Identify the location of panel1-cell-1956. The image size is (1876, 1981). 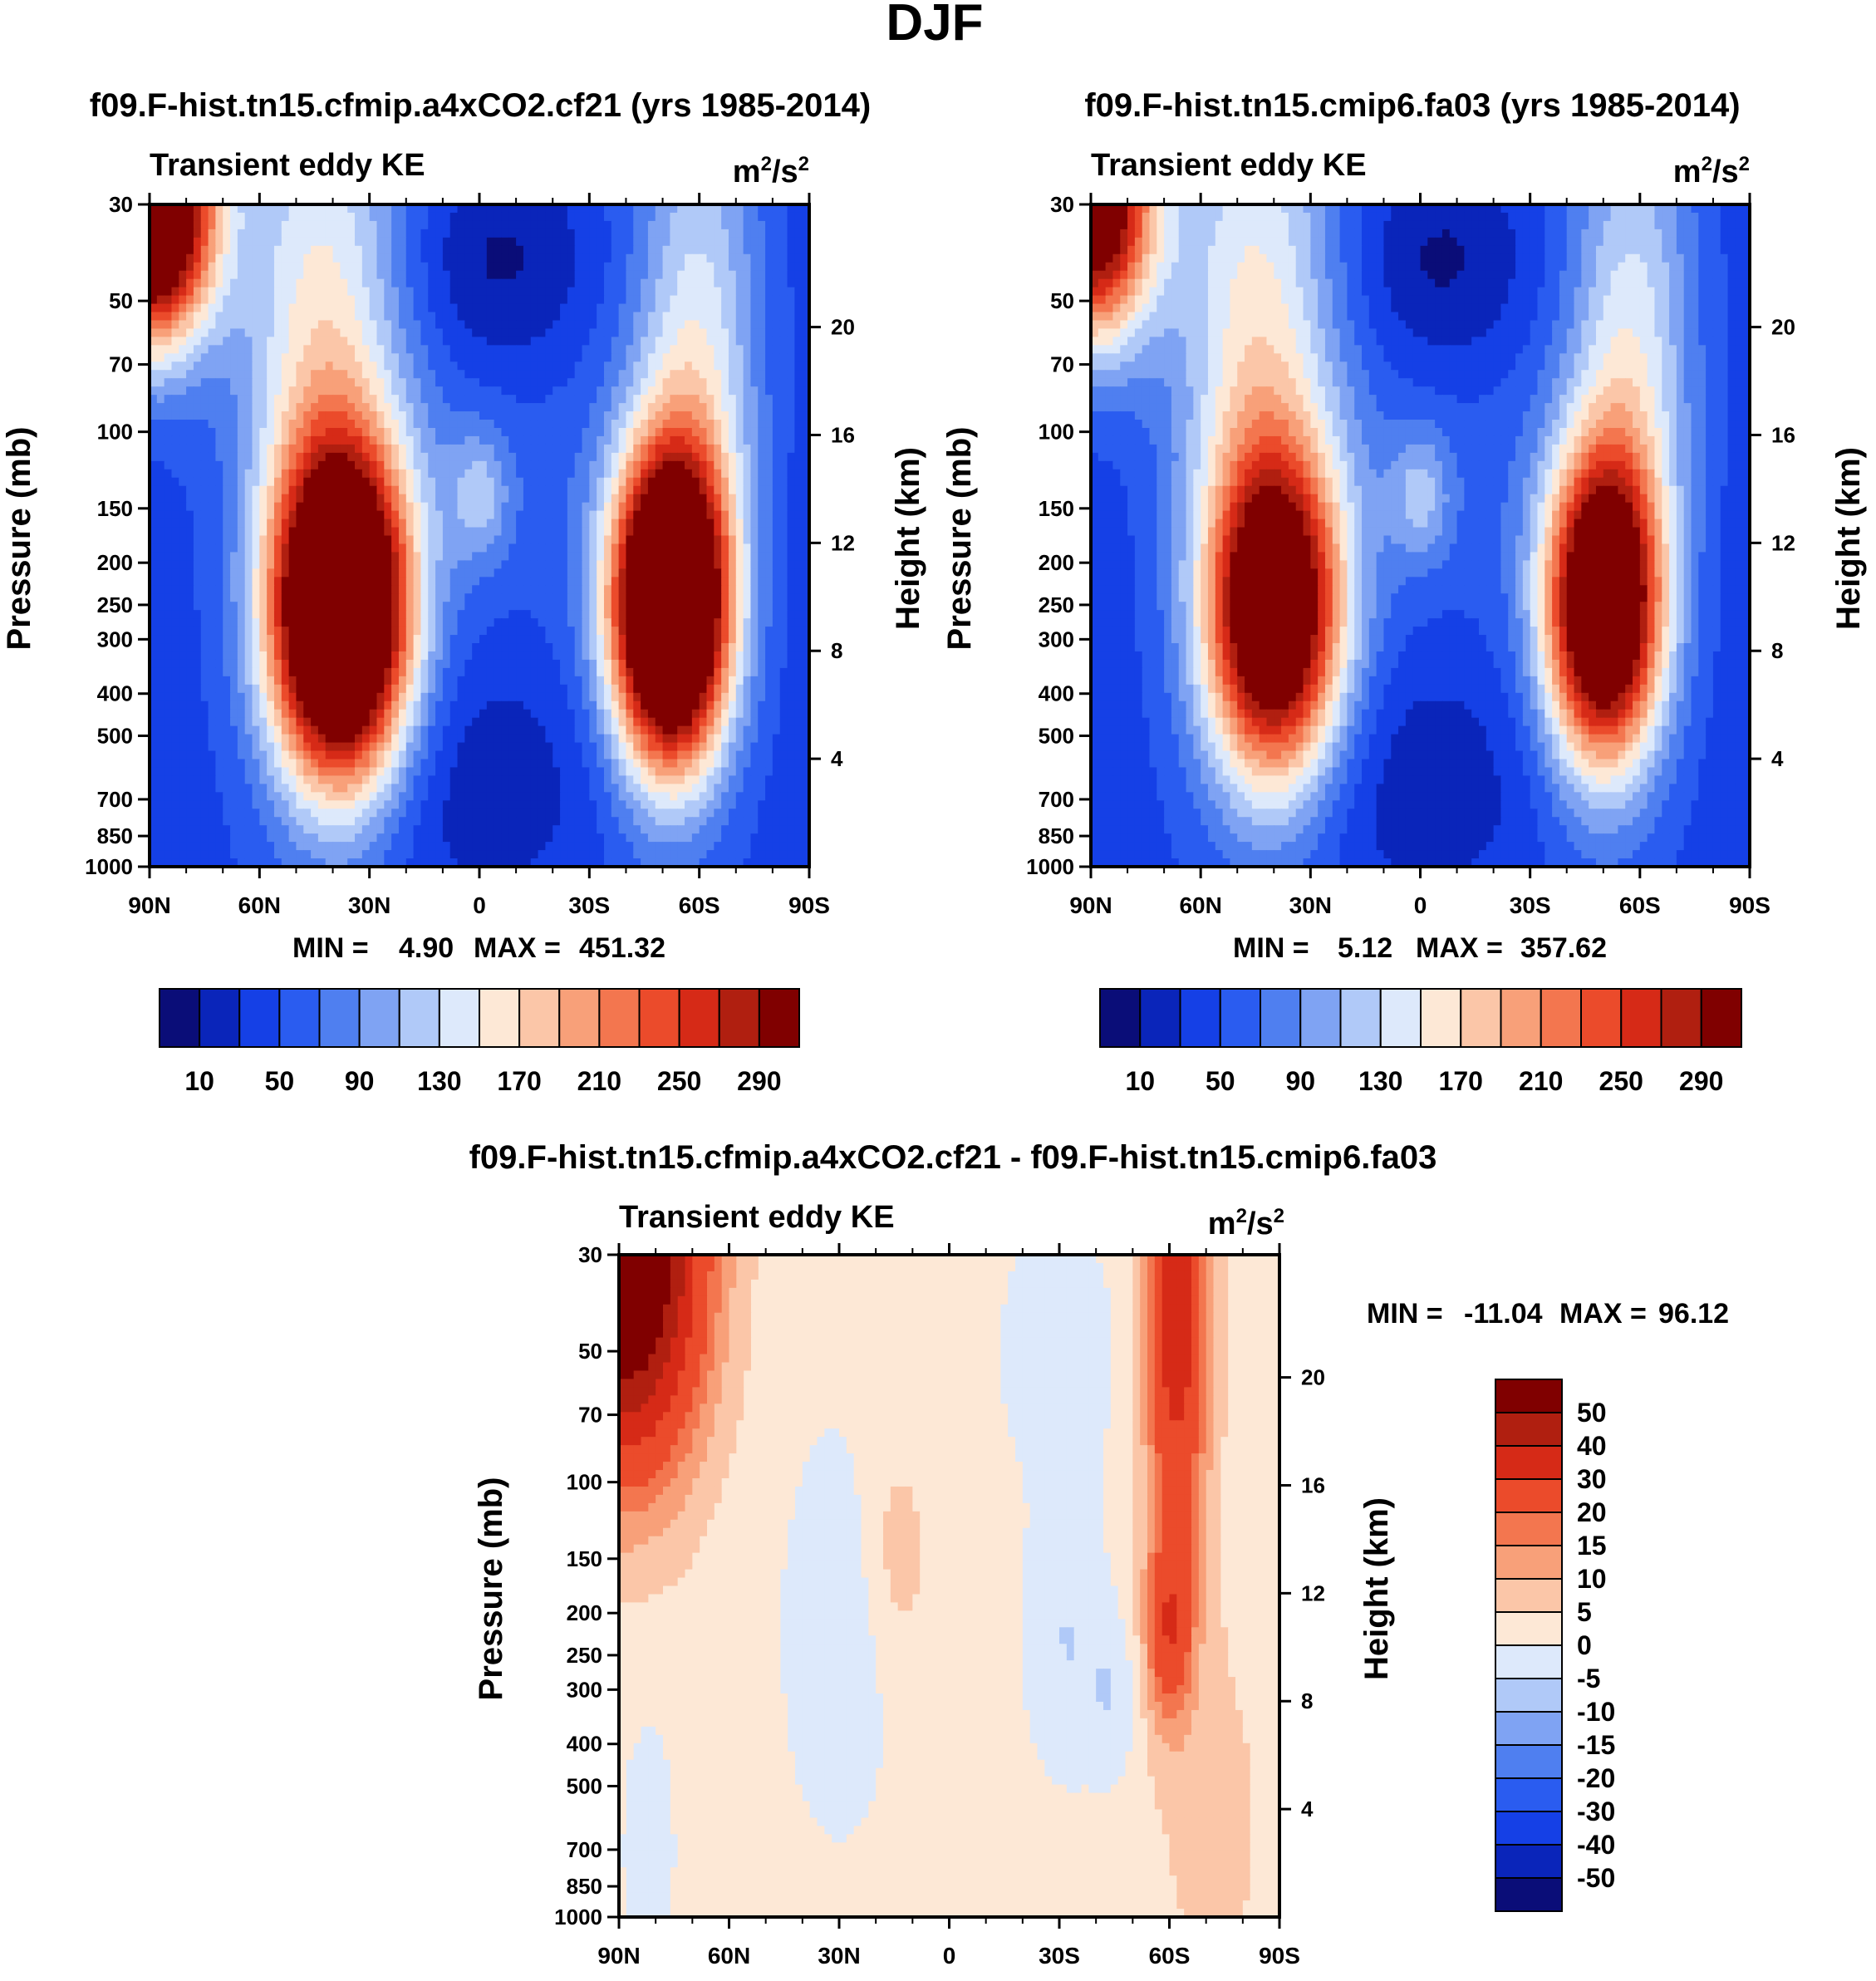
(637, 382).